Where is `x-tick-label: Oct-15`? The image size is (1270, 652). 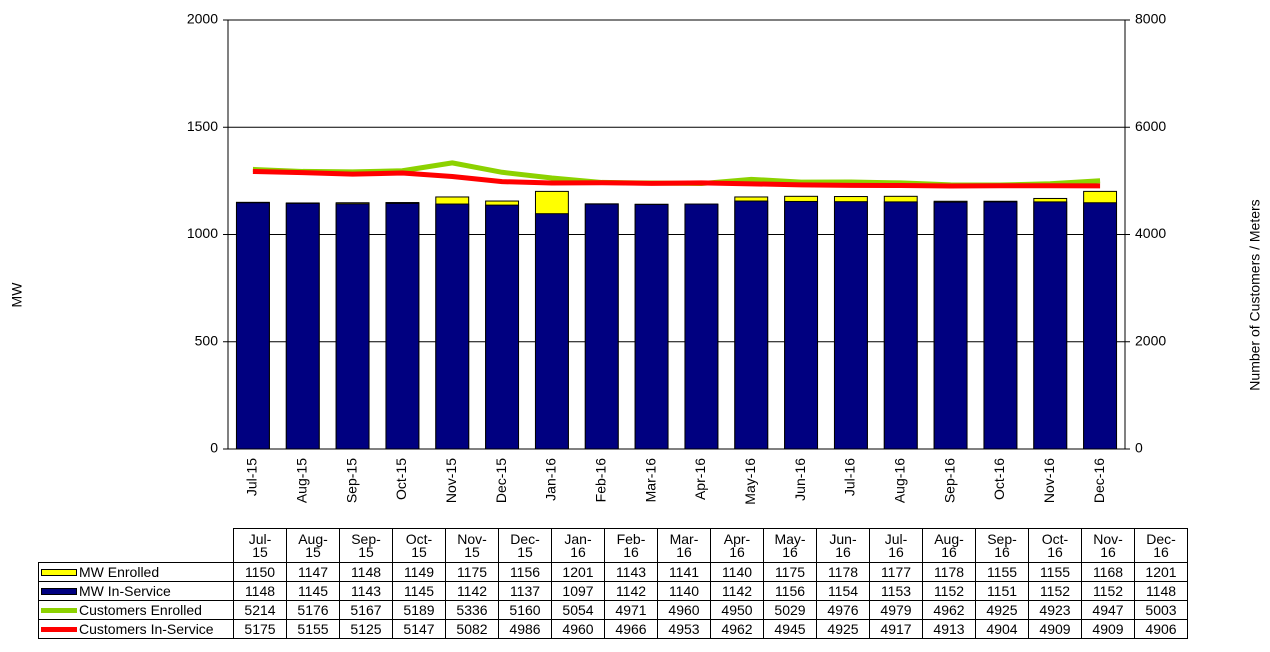
x-tick-label: Oct-15 is located at coordinates (401, 479).